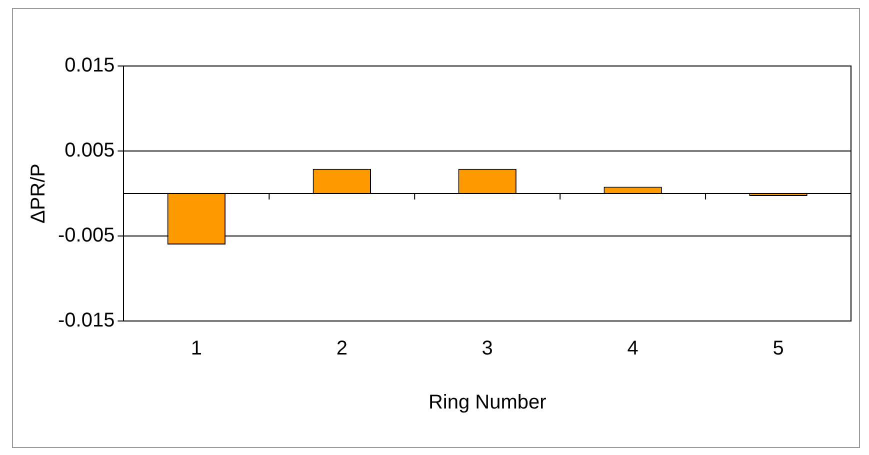 The image size is (869, 455). What do you see at coordinates (89, 151) in the screenshot?
I see `y-tick-label: 0.005` at bounding box center [89, 151].